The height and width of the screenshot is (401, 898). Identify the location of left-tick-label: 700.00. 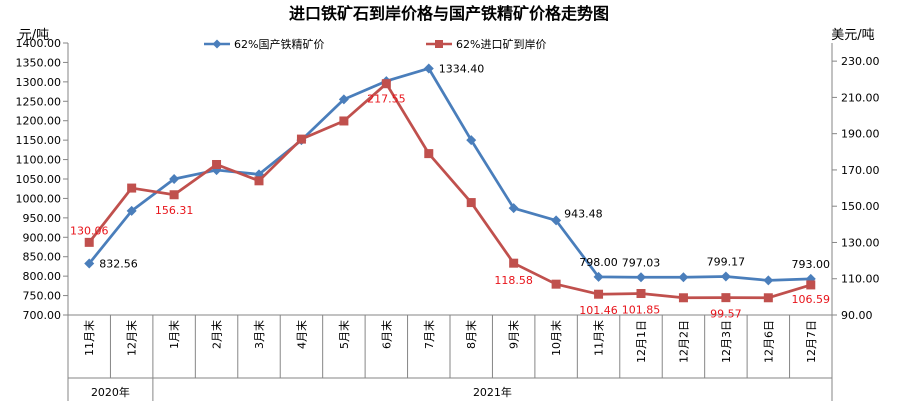
(42, 315).